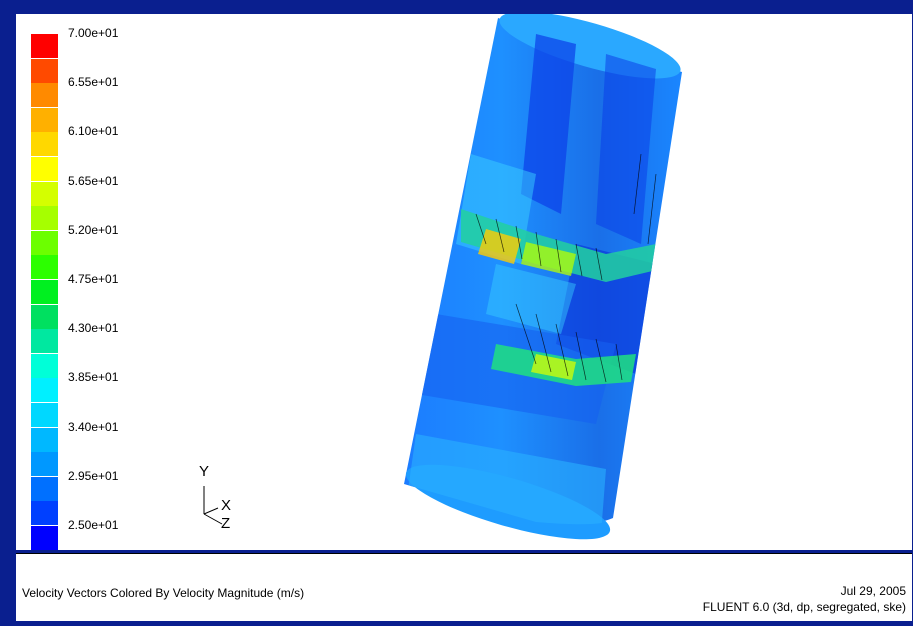  I want to click on legend-label: 4.75e+01, so click(93, 279).